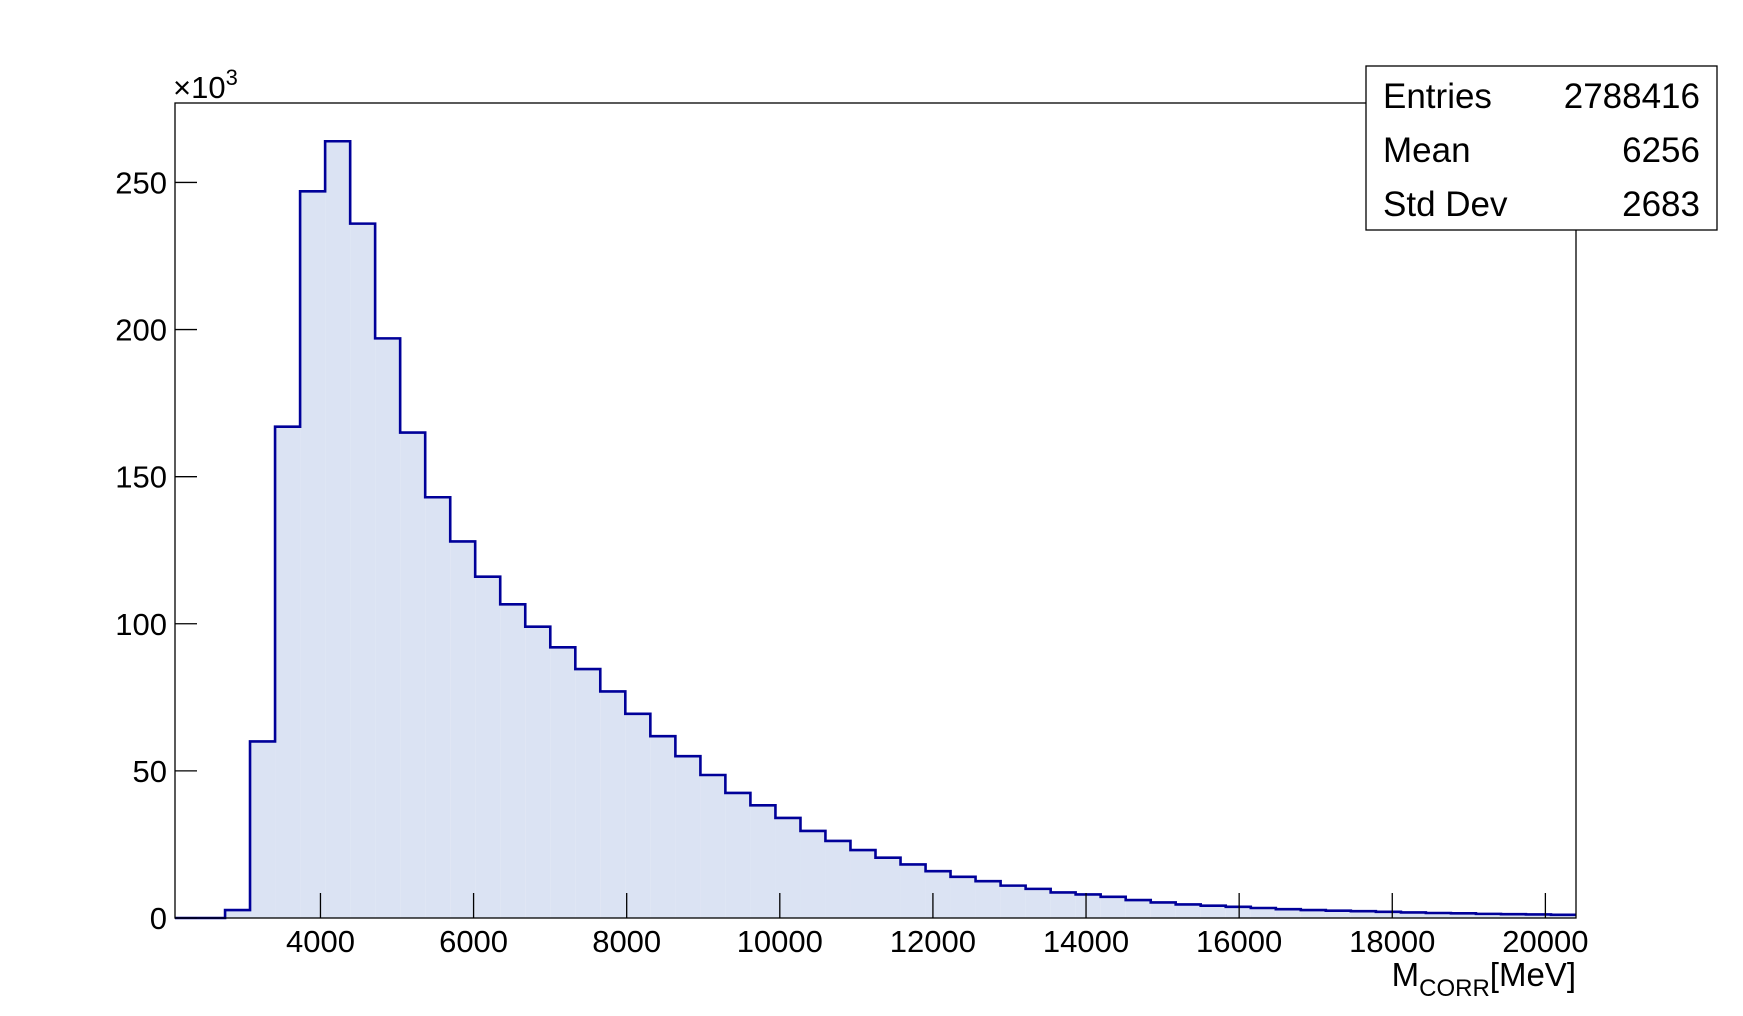 The width and height of the screenshot is (1743, 1016). What do you see at coordinates (1545, 941) in the screenshot?
I see `x-tick-label: 20000` at bounding box center [1545, 941].